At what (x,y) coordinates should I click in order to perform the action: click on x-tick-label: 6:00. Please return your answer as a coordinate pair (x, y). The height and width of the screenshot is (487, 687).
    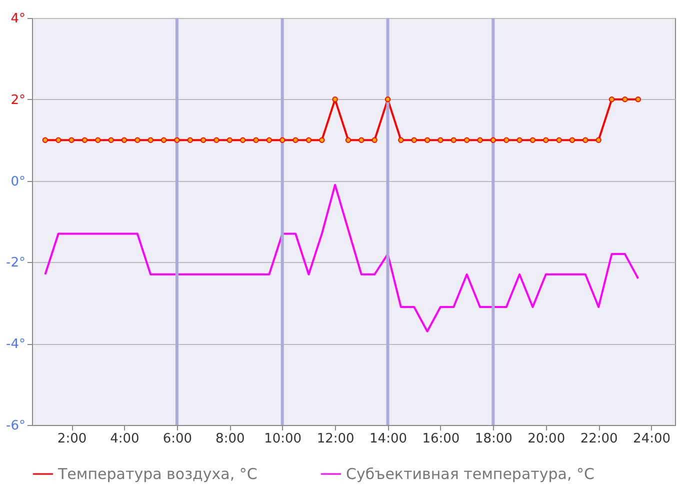
    Looking at the image, I should click on (177, 439).